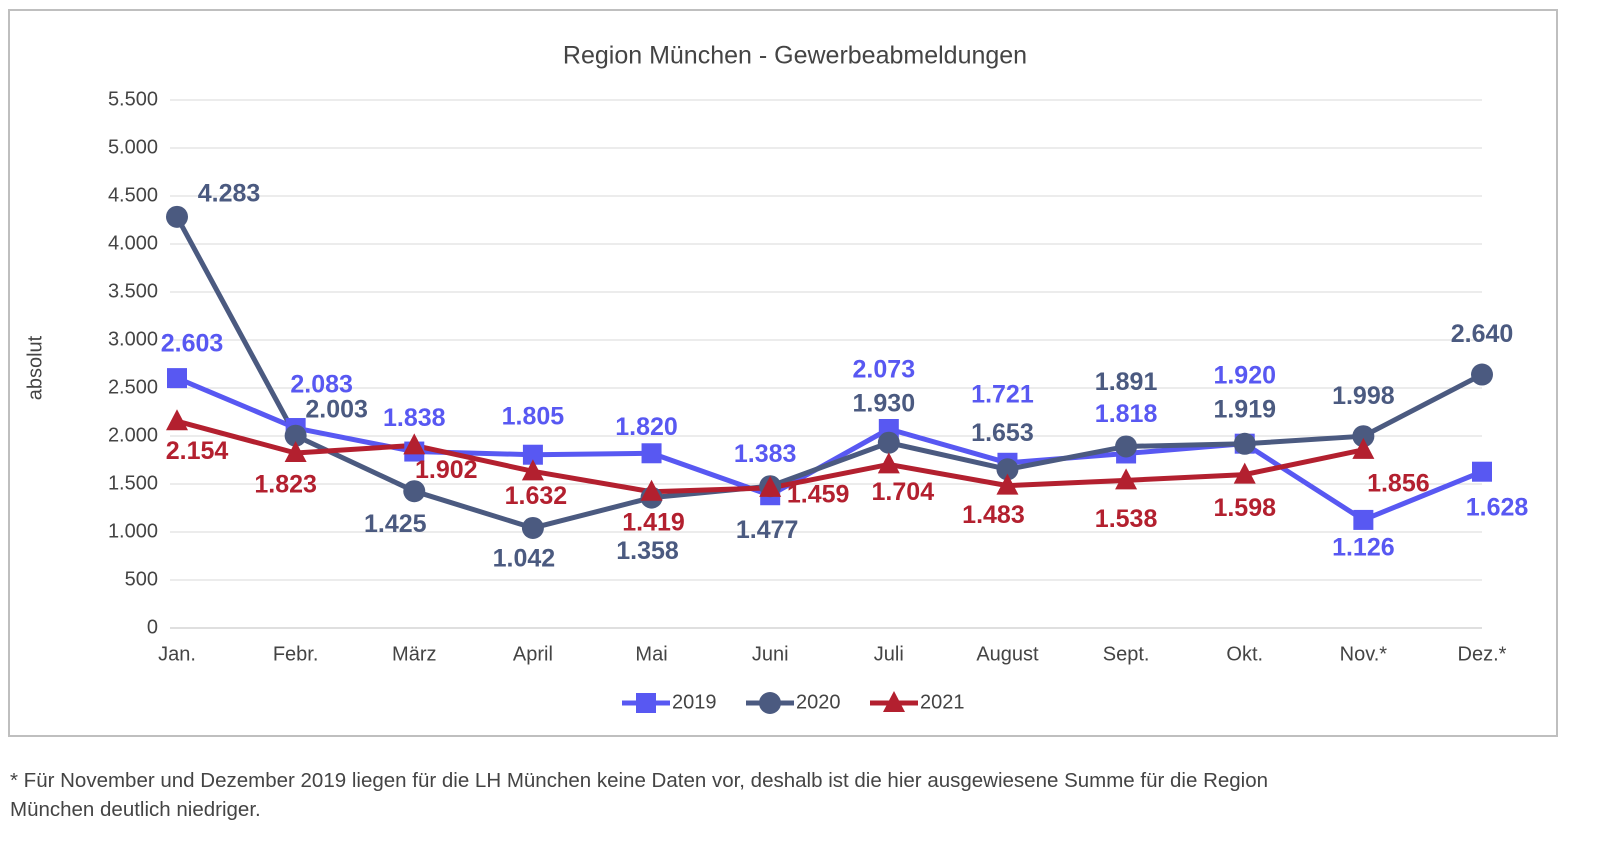  What do you see at coordinates (767, 530) in the screenshot?
I see `data-label: 1.477` at bounding box center [767, 530].